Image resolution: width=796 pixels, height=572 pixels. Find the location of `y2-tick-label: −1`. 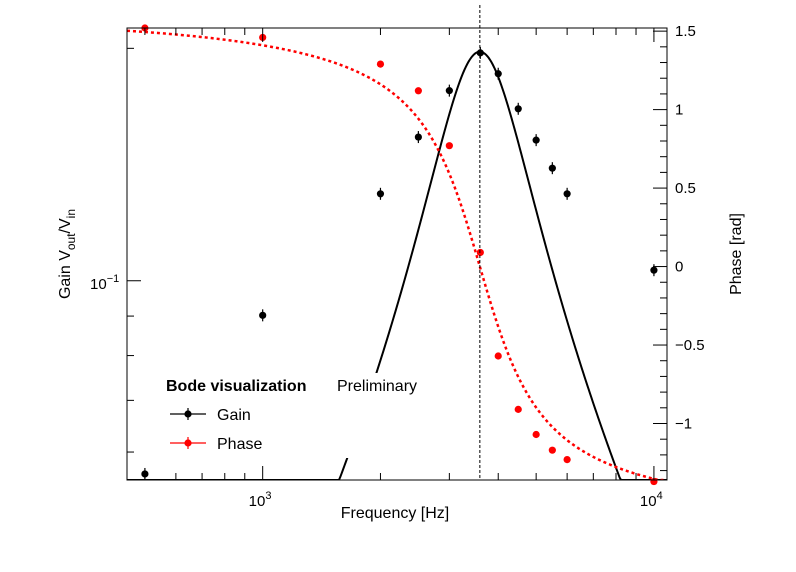

y2-tick-label: −1 is located at coordinates (683, 424).